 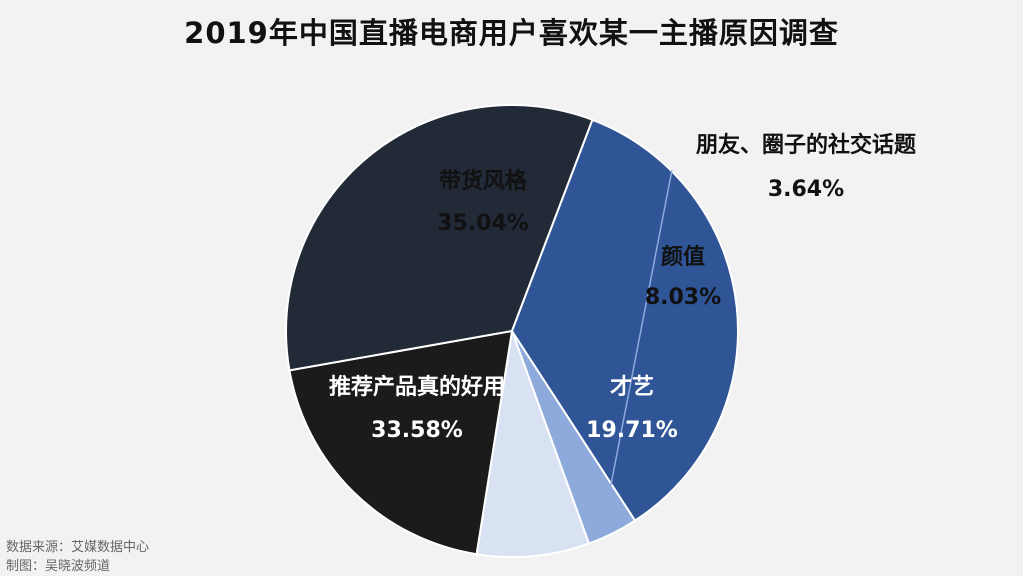 What do you see at coordinates (683, 297) in the screenshot?
I see `slice-value-label: 8.03%` at bounding box center [683, 297].